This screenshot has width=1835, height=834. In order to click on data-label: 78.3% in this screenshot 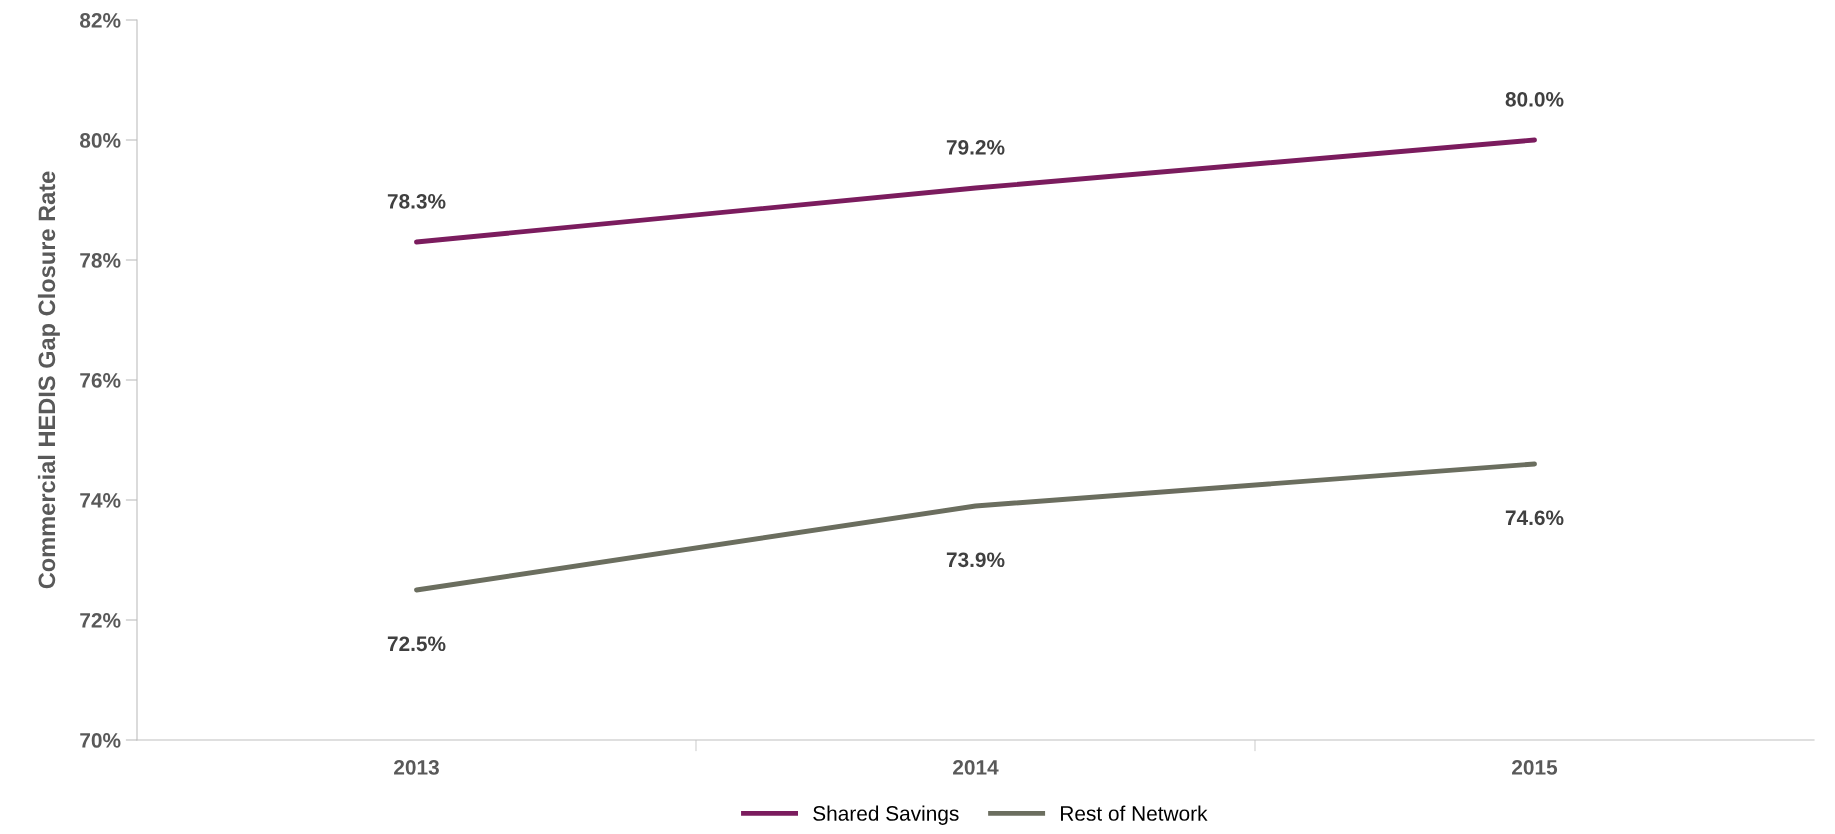, I will do `click(416, 201)`.